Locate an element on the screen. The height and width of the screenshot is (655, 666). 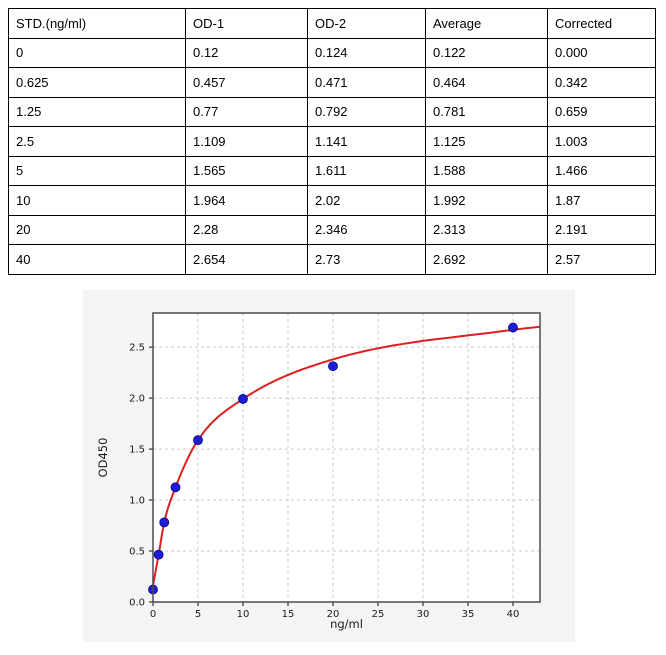
table-cell: 1.25 is located at coordinates (97, 111).